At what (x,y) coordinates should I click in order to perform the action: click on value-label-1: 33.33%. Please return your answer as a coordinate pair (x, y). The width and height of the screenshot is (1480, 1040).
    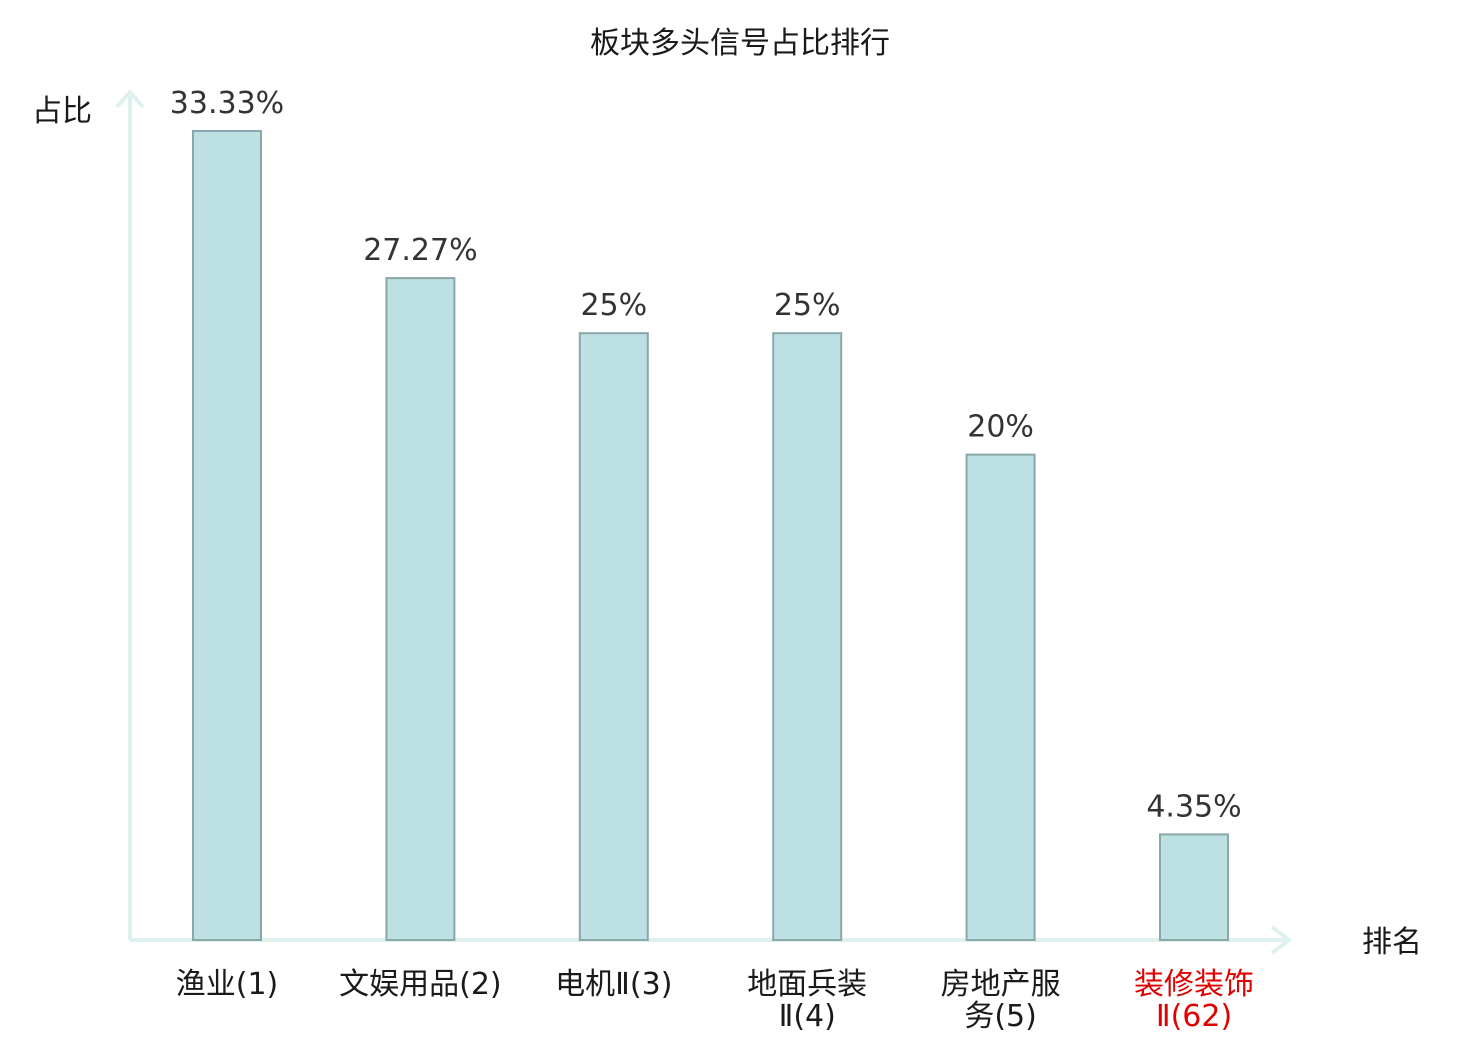
    Looking at the image, I should click on (227, 103).